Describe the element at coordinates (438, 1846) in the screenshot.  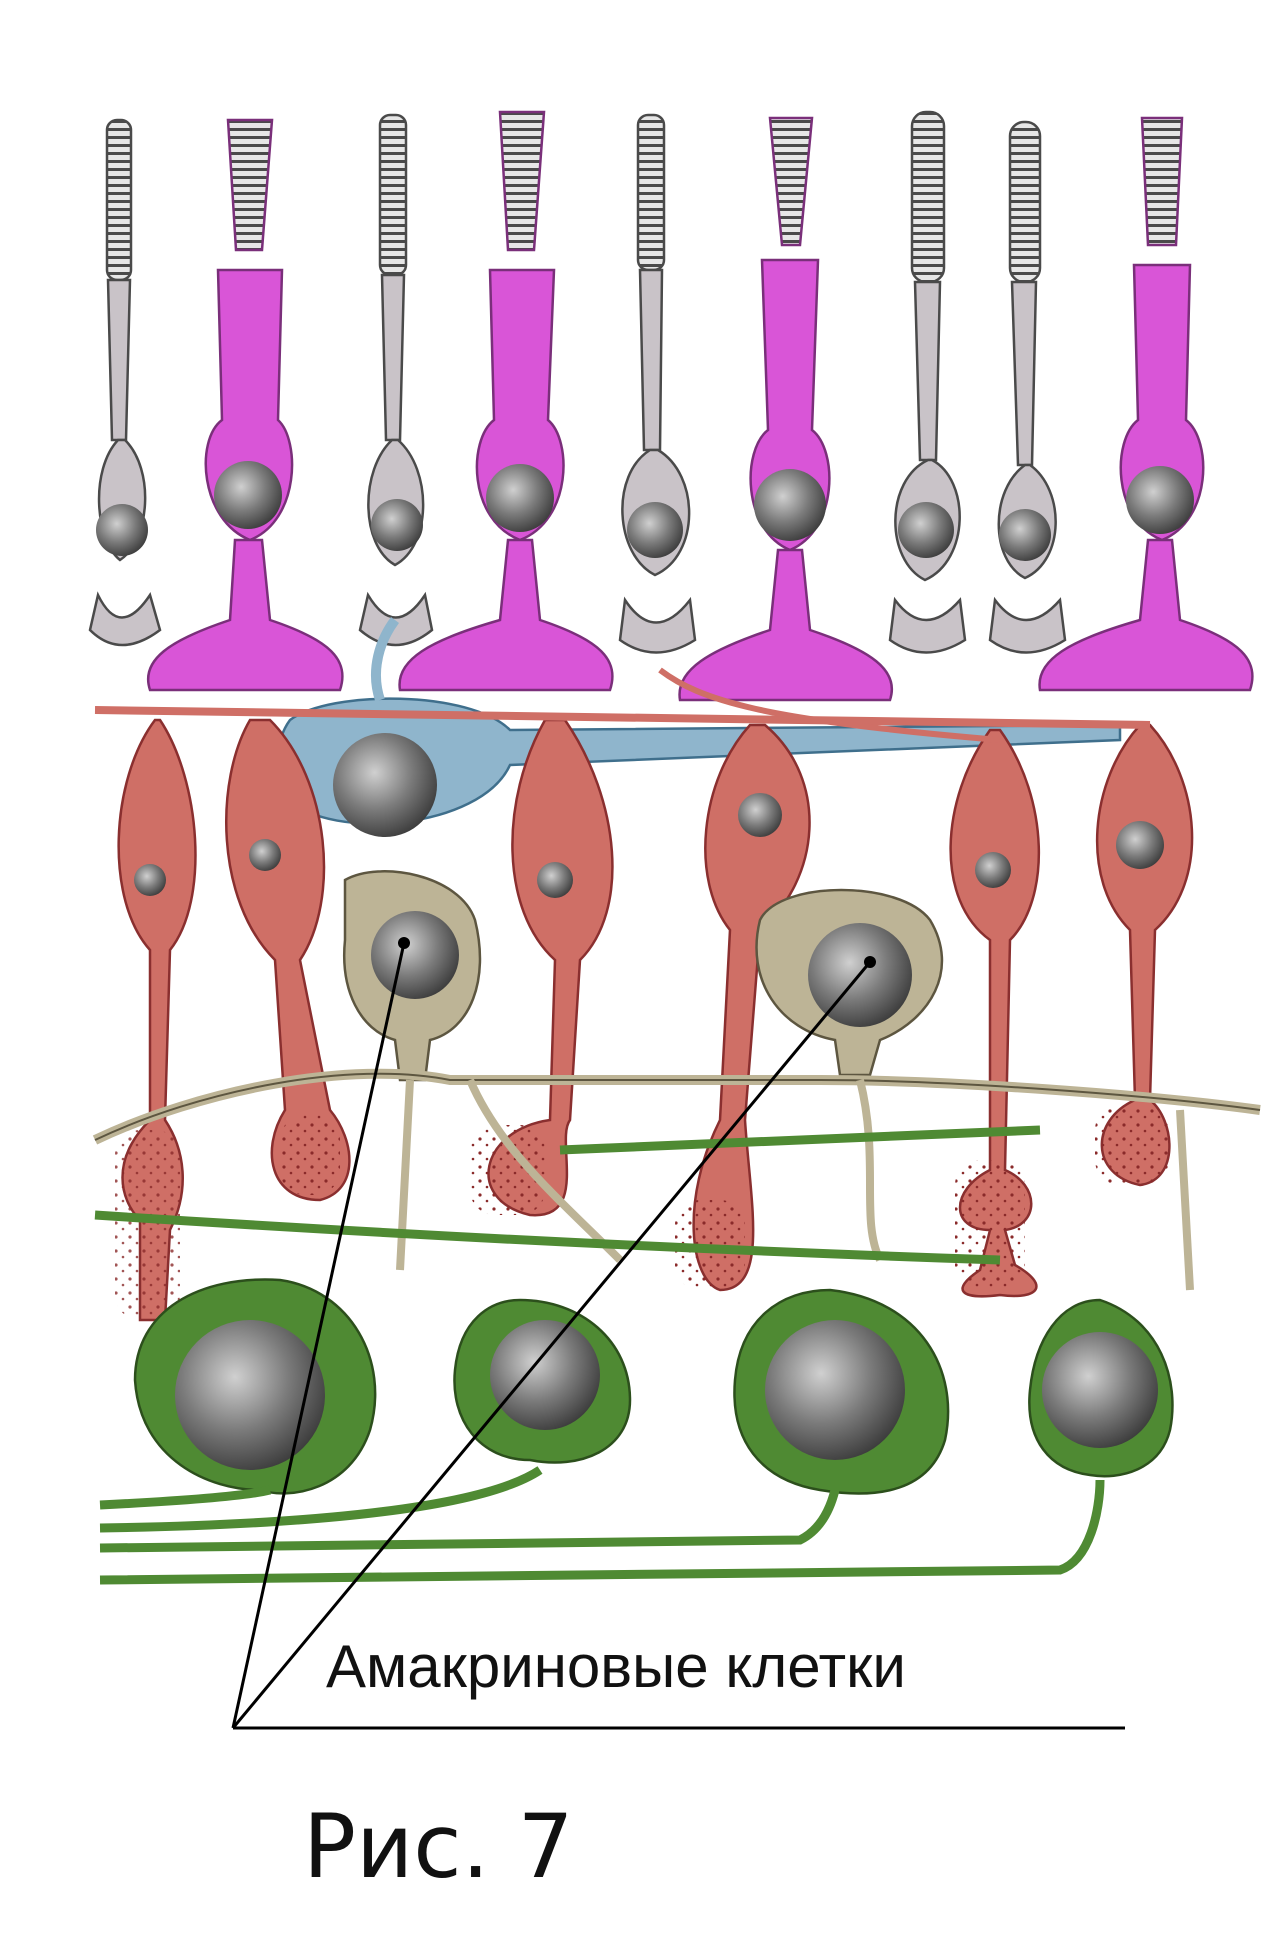
I see `figure-caption: Рис. 7` at that location.